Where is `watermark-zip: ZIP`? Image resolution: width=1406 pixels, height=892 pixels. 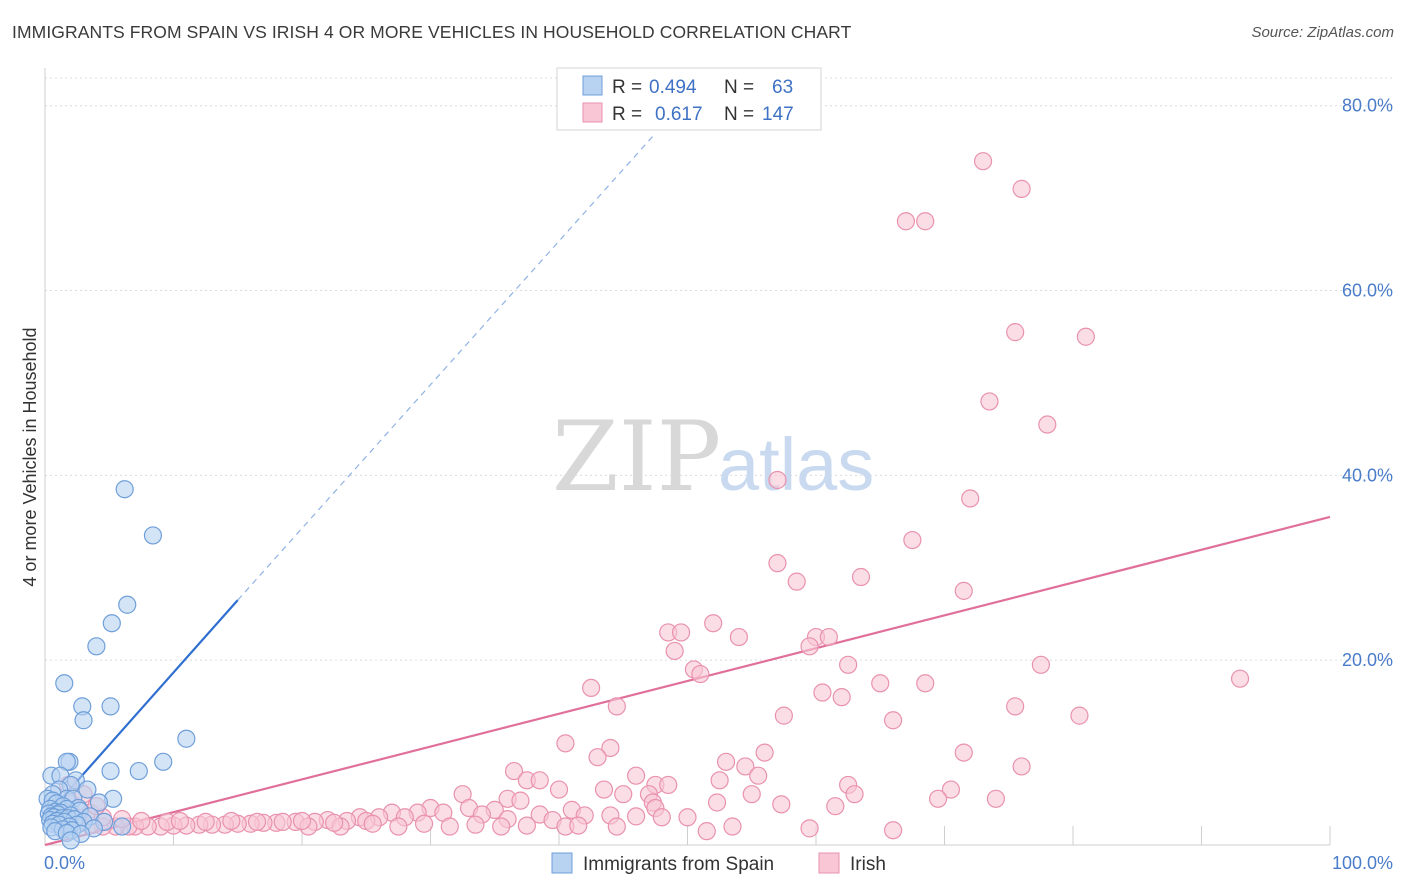
watermark-zip: ZIP is located at coordinates (636, 457).